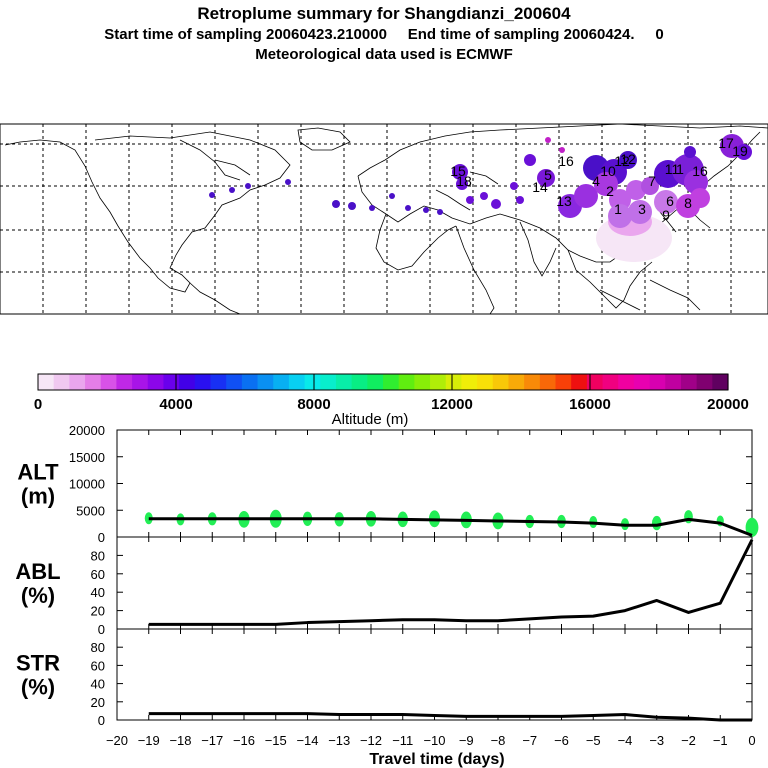  Describe the element at coordinates (688, 740) in the screenshot. I see `x-tick-label: −2` at that location.